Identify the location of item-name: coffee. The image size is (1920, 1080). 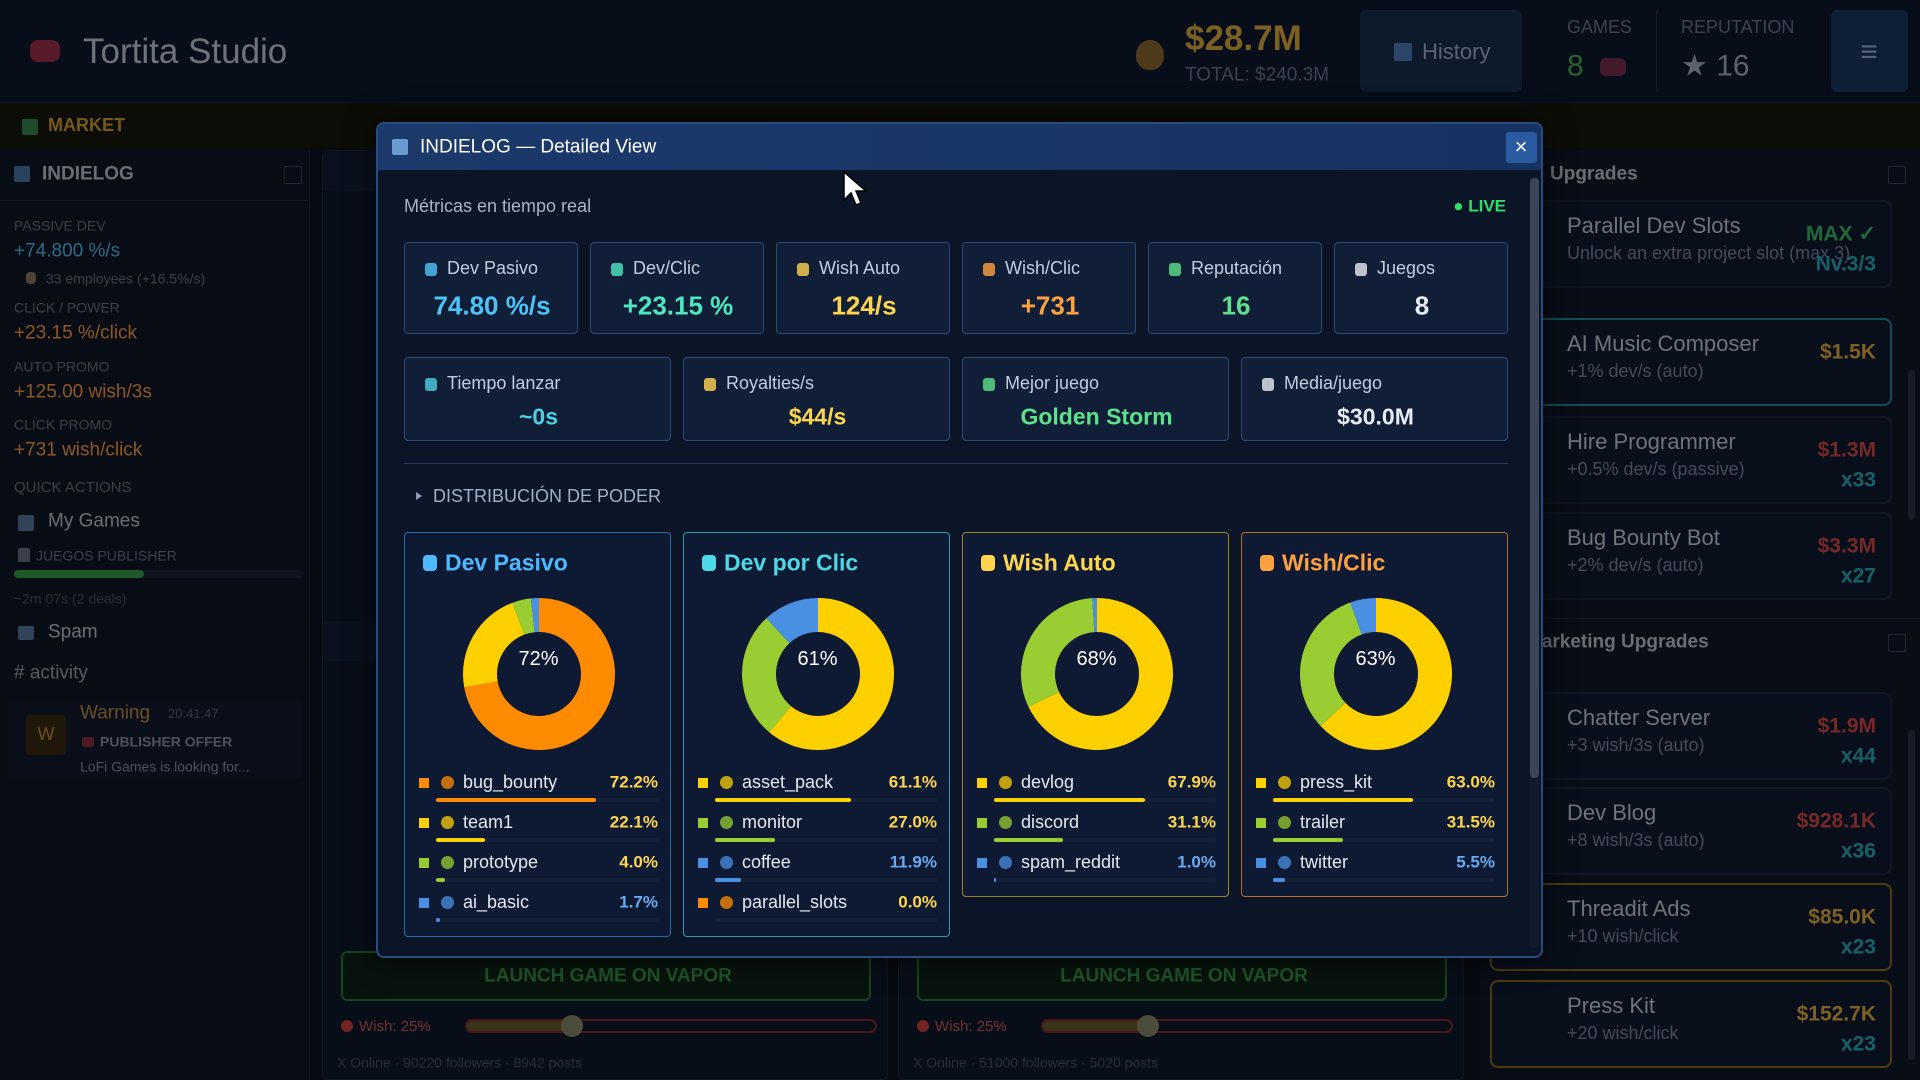
(766, 862).